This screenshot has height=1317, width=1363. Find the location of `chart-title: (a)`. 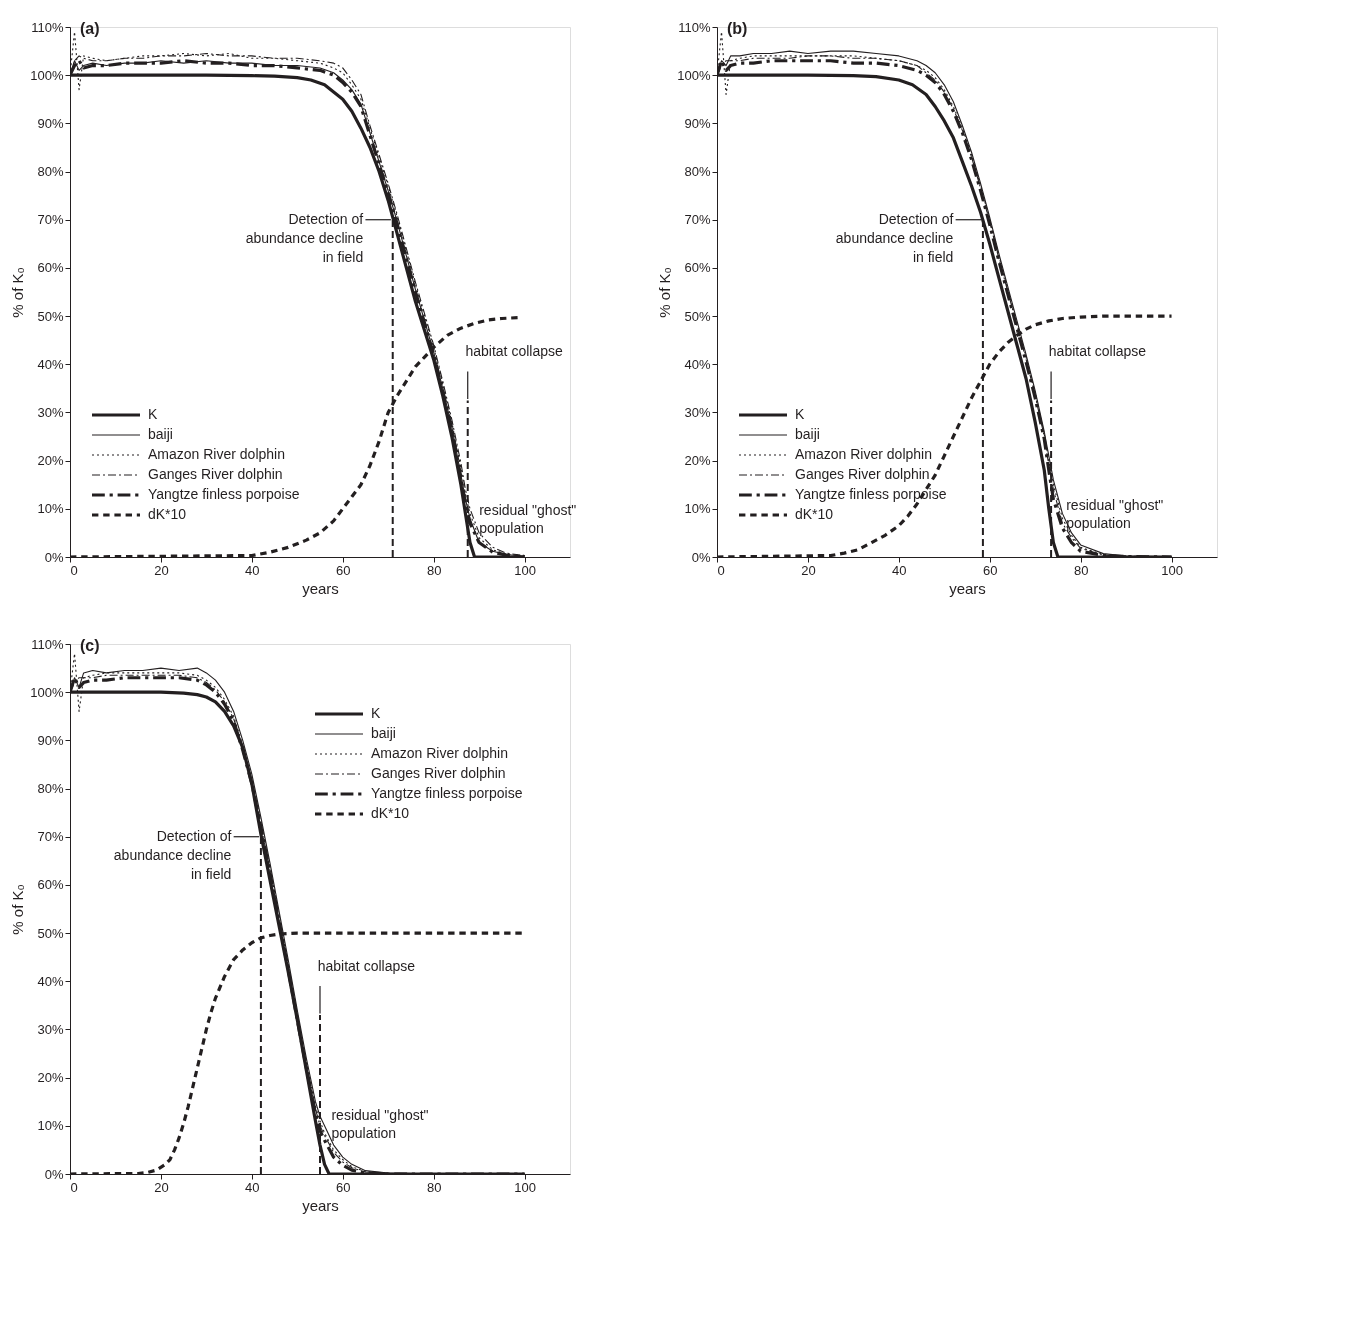

chart-title: (a) is located at coordinates (90, 28).